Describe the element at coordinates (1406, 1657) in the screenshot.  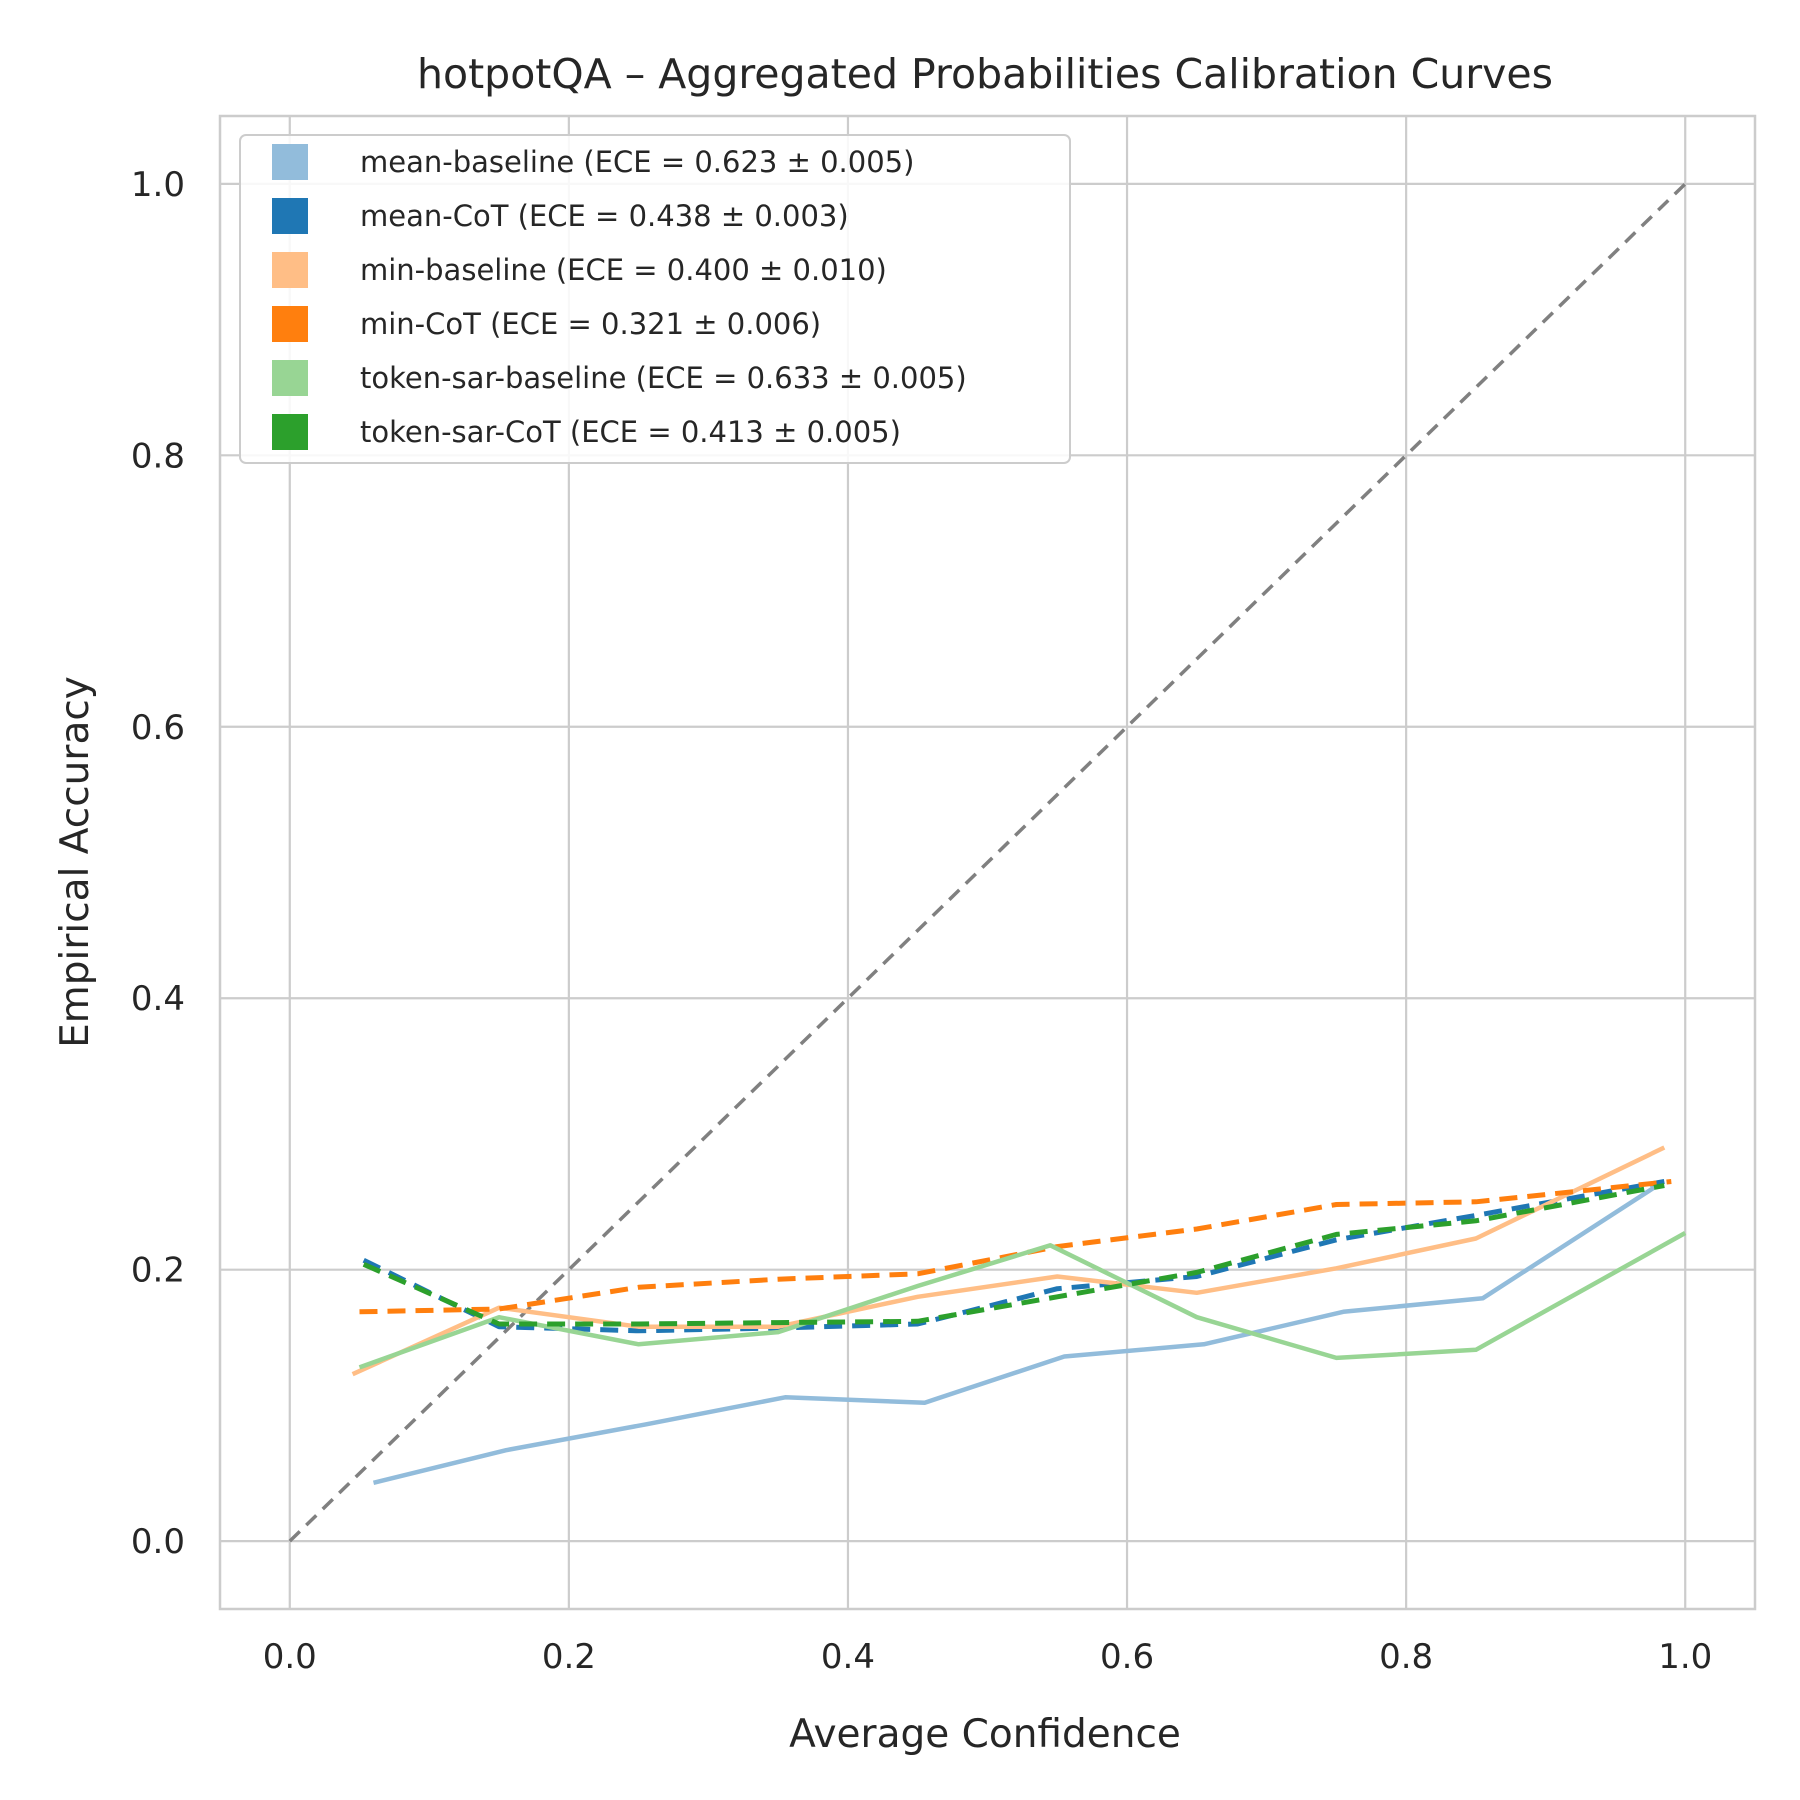
I see `x-tick-label: 0.8` at that location.